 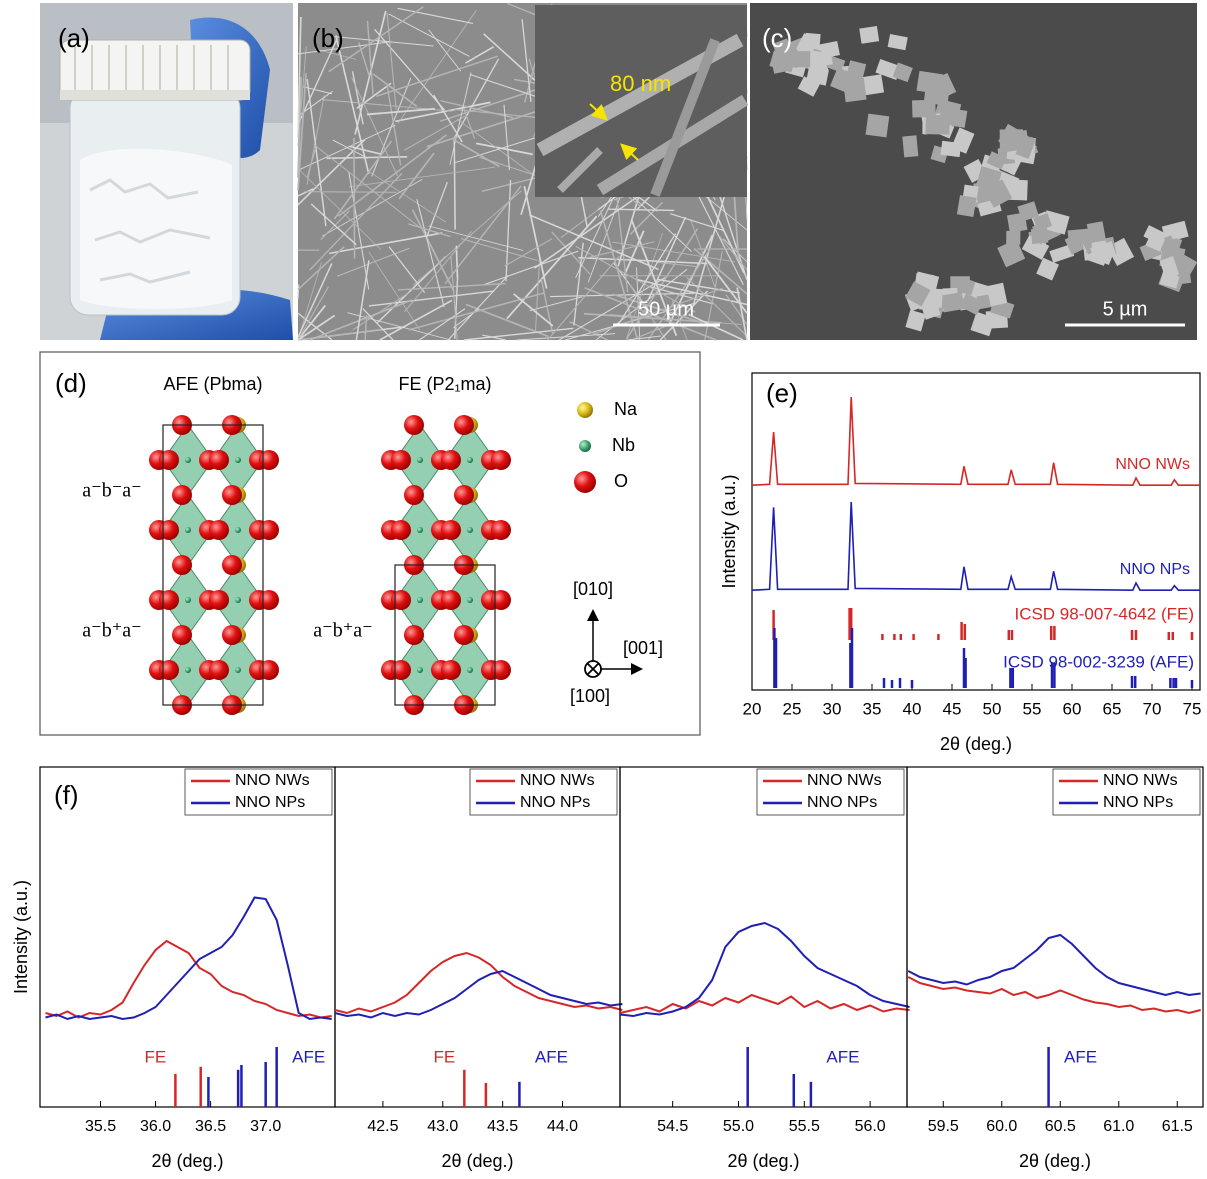 I want to click on x-tick-label: 30, so click(x=832, y=708).